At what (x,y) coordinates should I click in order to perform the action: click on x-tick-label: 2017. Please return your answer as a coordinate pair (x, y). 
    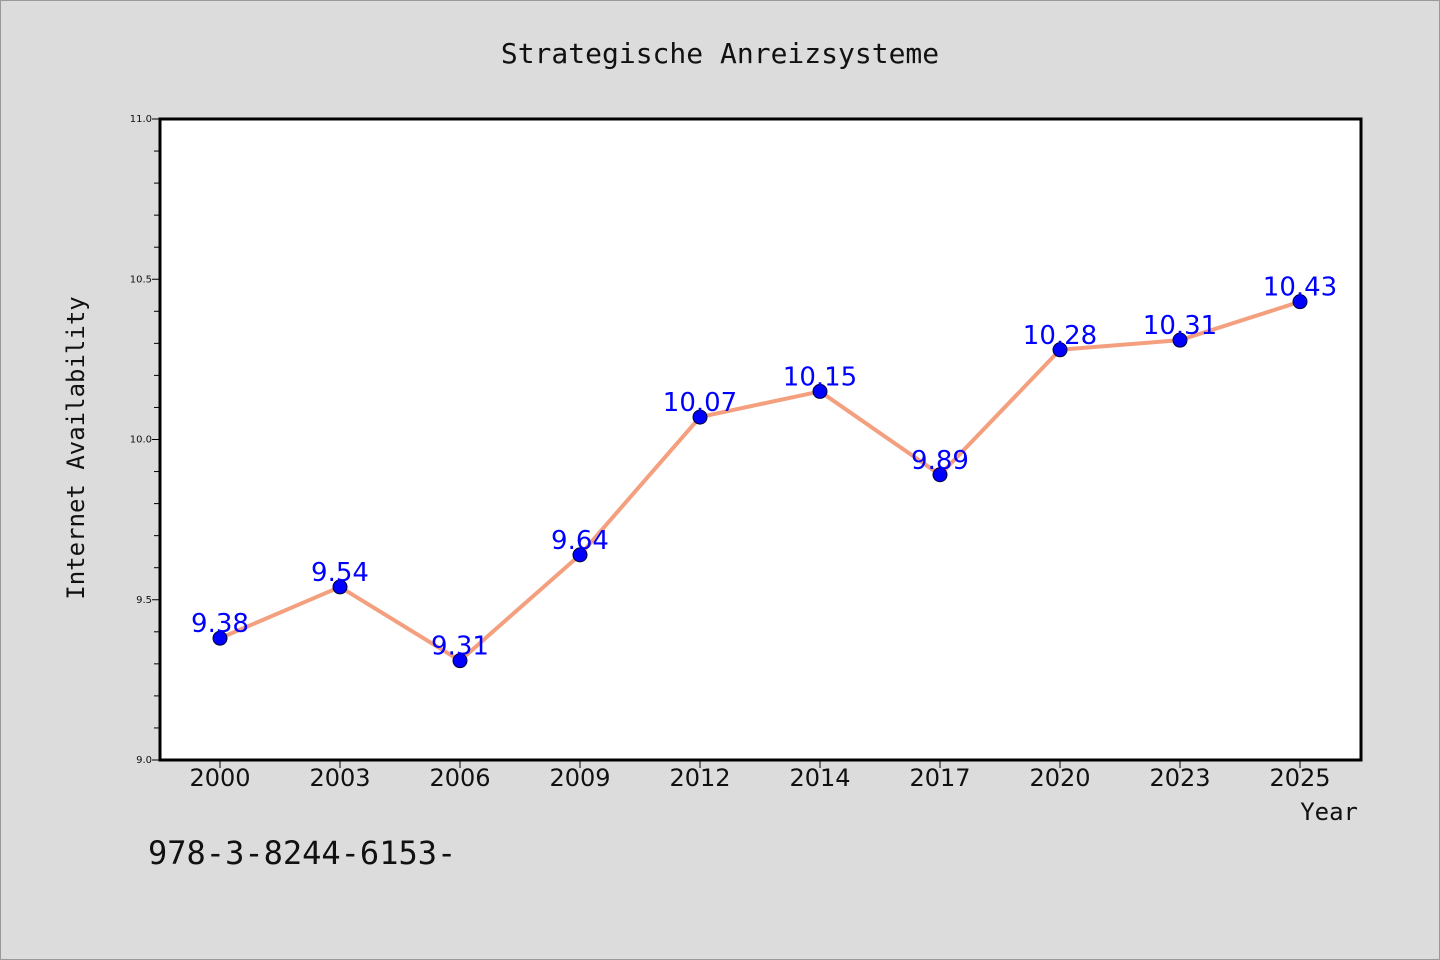
    Looking at the image, I should click on (939, 778).